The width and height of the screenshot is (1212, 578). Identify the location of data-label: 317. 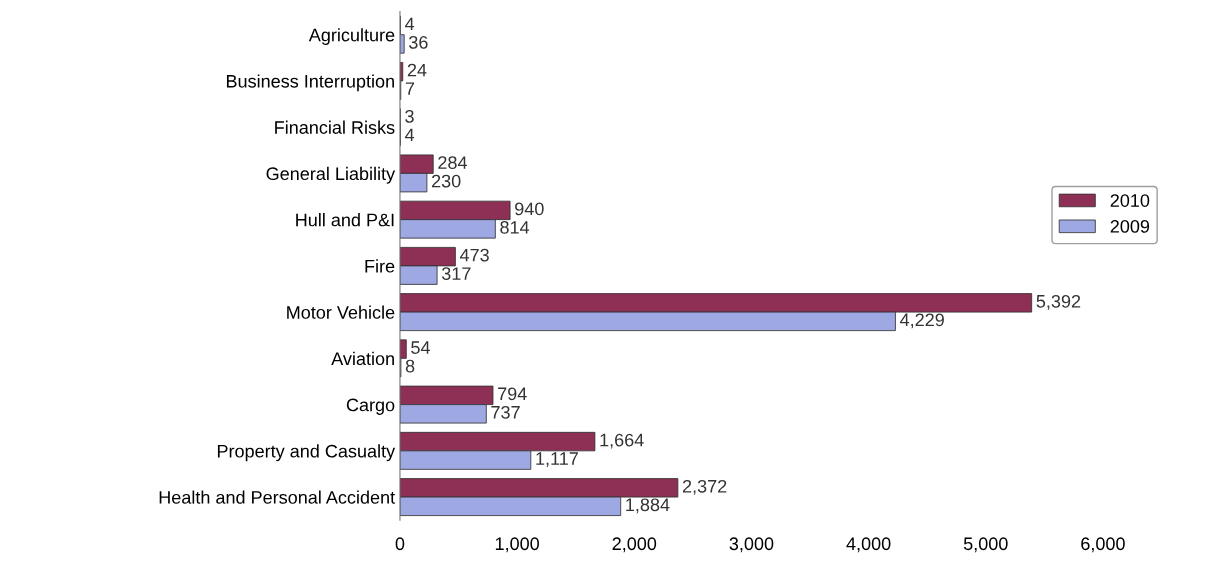
(456, 273).